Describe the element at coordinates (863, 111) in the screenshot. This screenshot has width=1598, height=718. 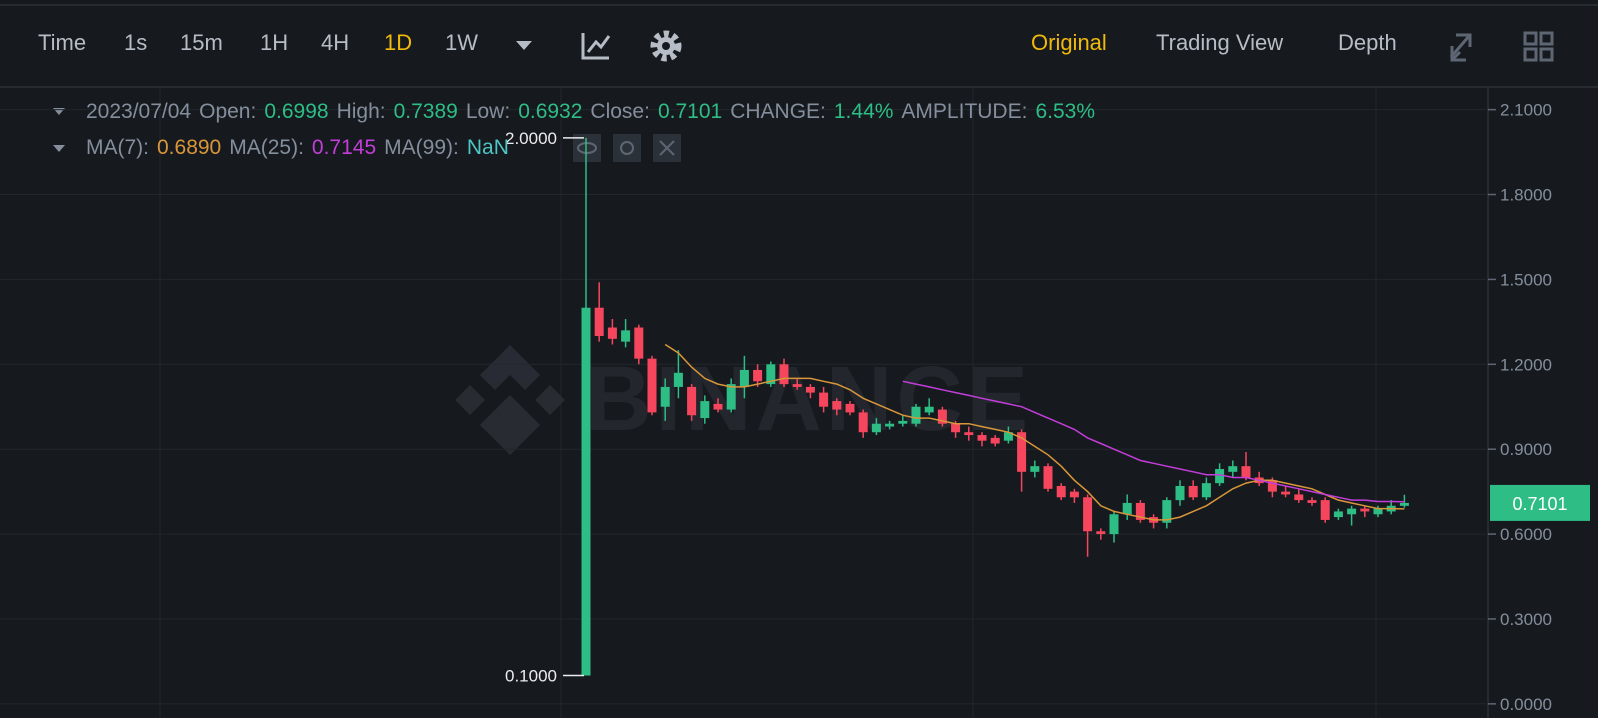
I see `change-value: 1.44%` at that location.